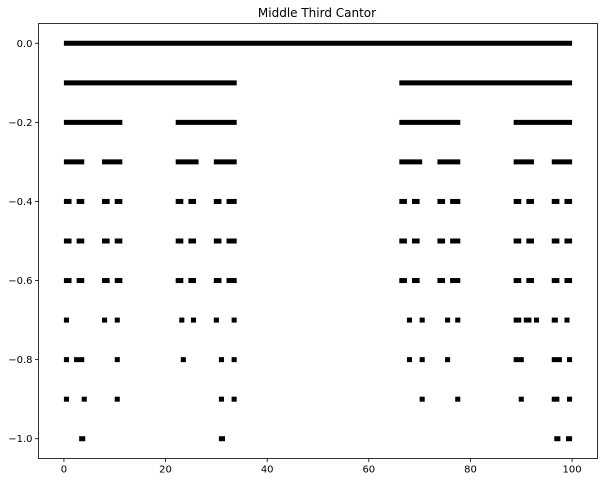 The width and height of the screenshot is (603, 482). What do you see at coordinates (267, 470) in the screenshot?
I see `x-tick-label: 40` at bounding box center [267, 470].